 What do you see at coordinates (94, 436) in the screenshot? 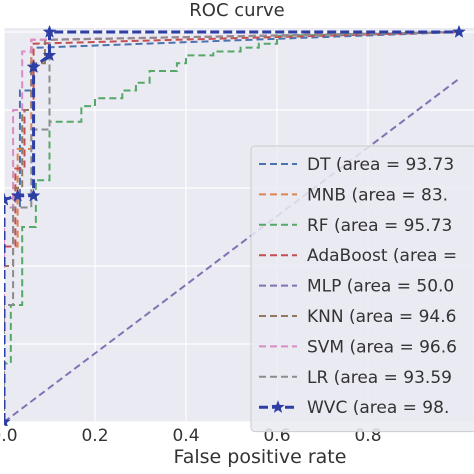
I see `x-tick-label: 0.2` at bounding box center [94, 436].